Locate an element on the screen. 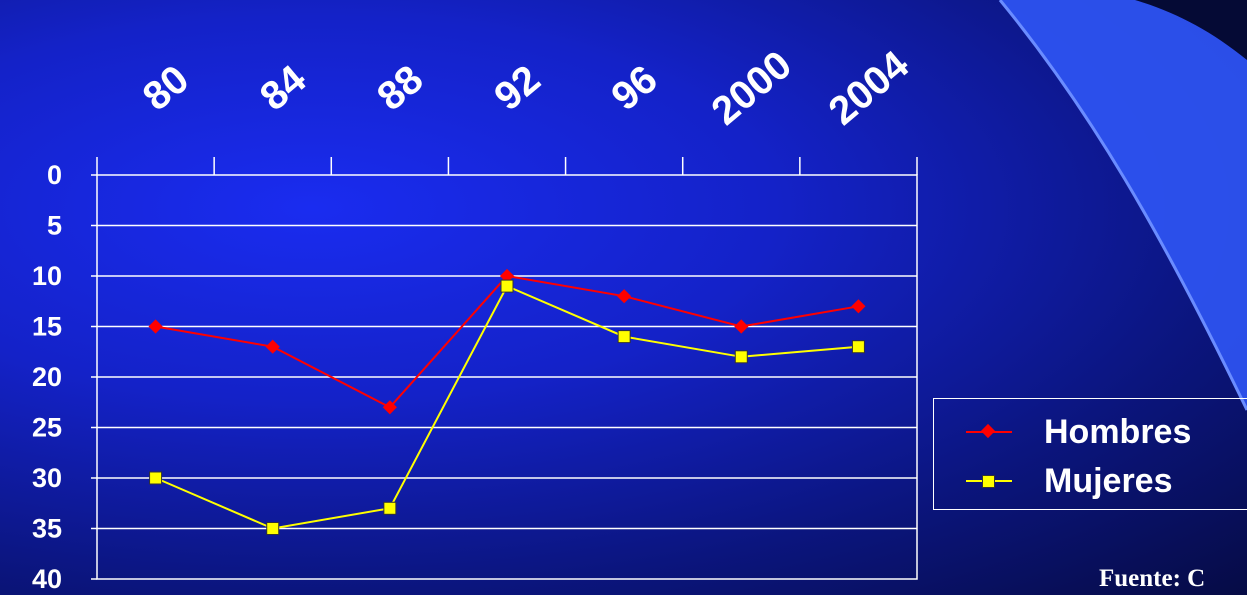 Image resolution: width=1247 pixels, height=595 pixels. x-tick-label: 88 is located at coordinates (400, 88).